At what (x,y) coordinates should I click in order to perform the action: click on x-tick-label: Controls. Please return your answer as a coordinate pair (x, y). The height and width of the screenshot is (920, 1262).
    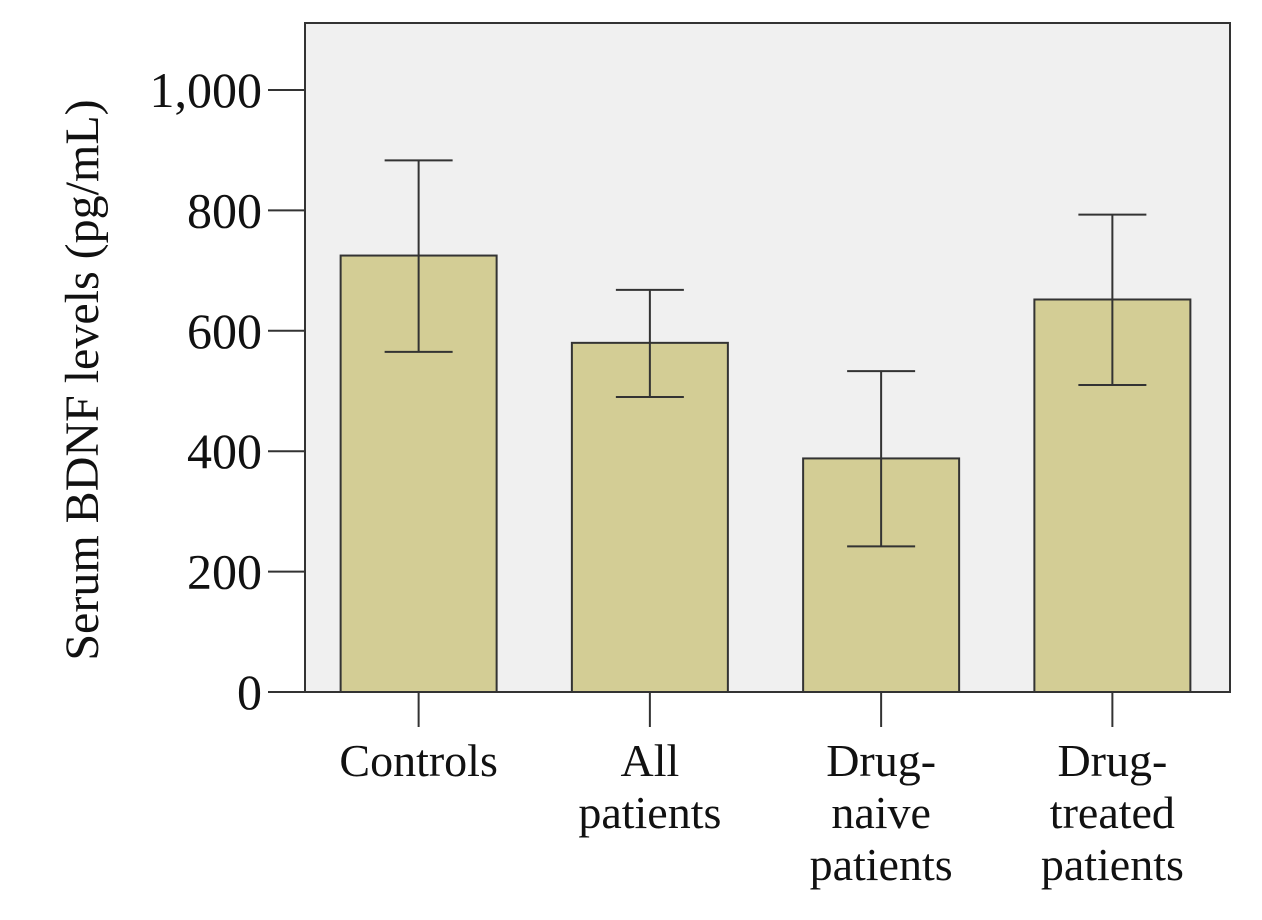
    Looking at the image, I should click on (418, 760).